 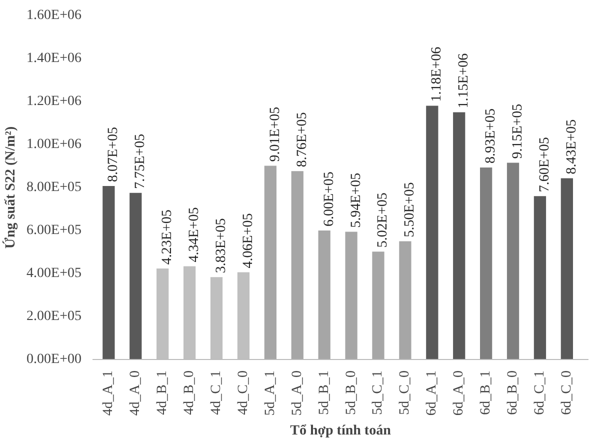 What do you see at coordinates (54, 230) in the screenshot?
I see `y-tick-label: 6.00E+05` at bounding box center [54, 230].